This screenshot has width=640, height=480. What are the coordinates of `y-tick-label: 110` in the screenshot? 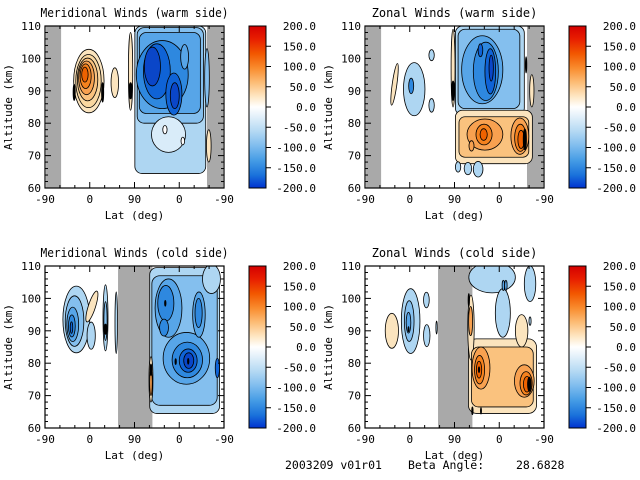 It's located at (351, 26).